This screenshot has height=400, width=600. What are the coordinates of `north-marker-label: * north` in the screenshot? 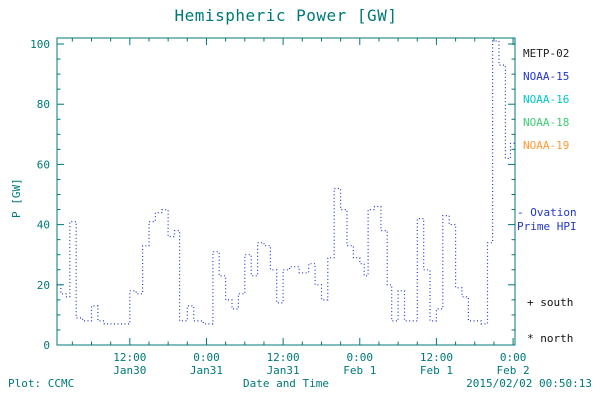 It's located at (550, 338).